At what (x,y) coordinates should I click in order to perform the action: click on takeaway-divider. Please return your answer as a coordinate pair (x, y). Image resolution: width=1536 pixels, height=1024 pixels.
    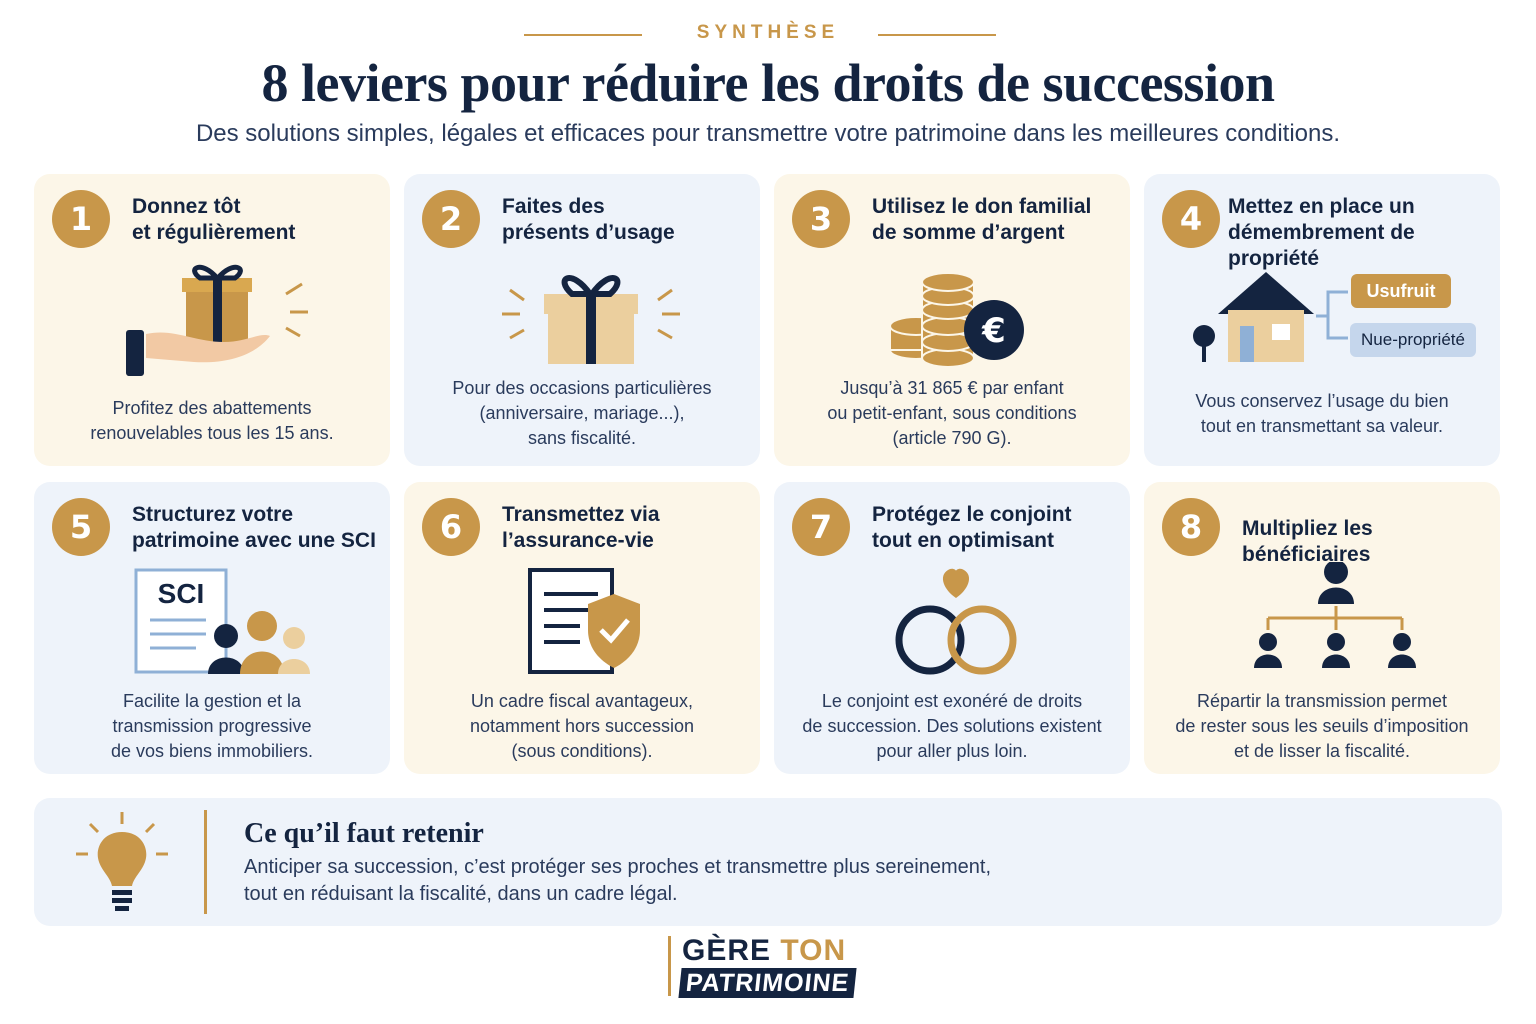
    Looking at the image, I should click on (205, 862).